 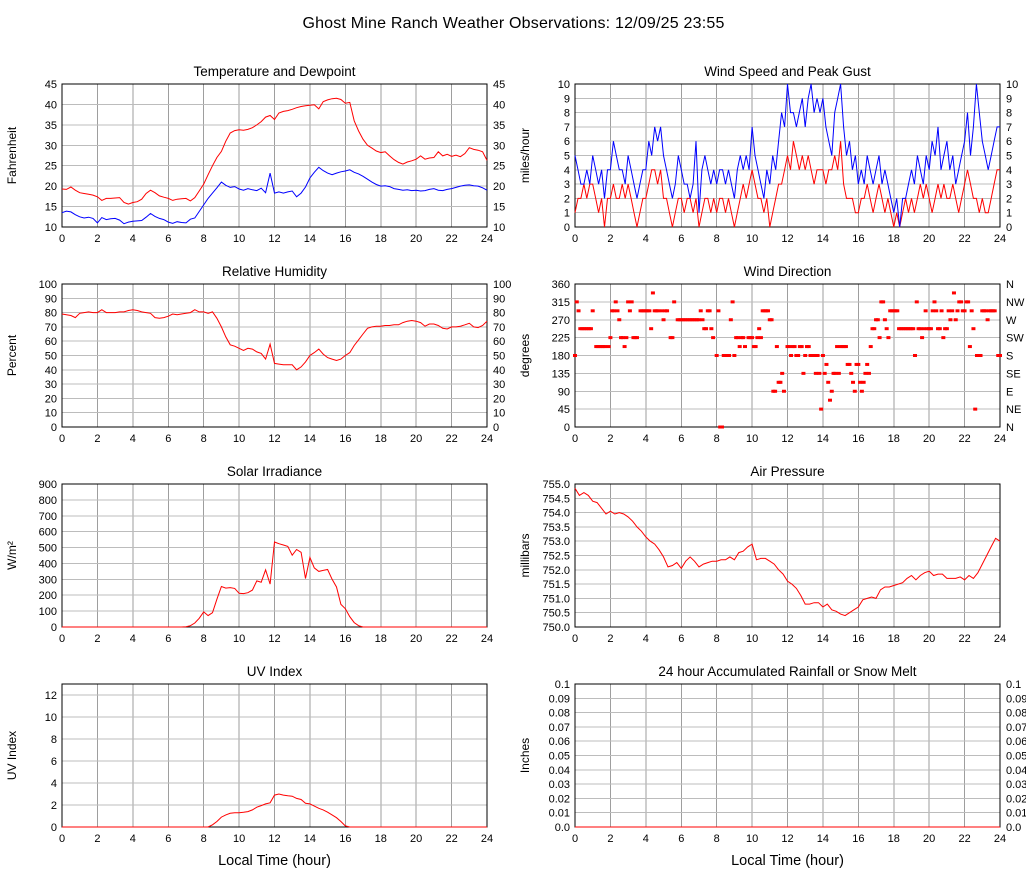 I want to click on y-tick-labels: 0 10 20 30 40 50 60 70 80 90 100, so click(x=48, y=356).